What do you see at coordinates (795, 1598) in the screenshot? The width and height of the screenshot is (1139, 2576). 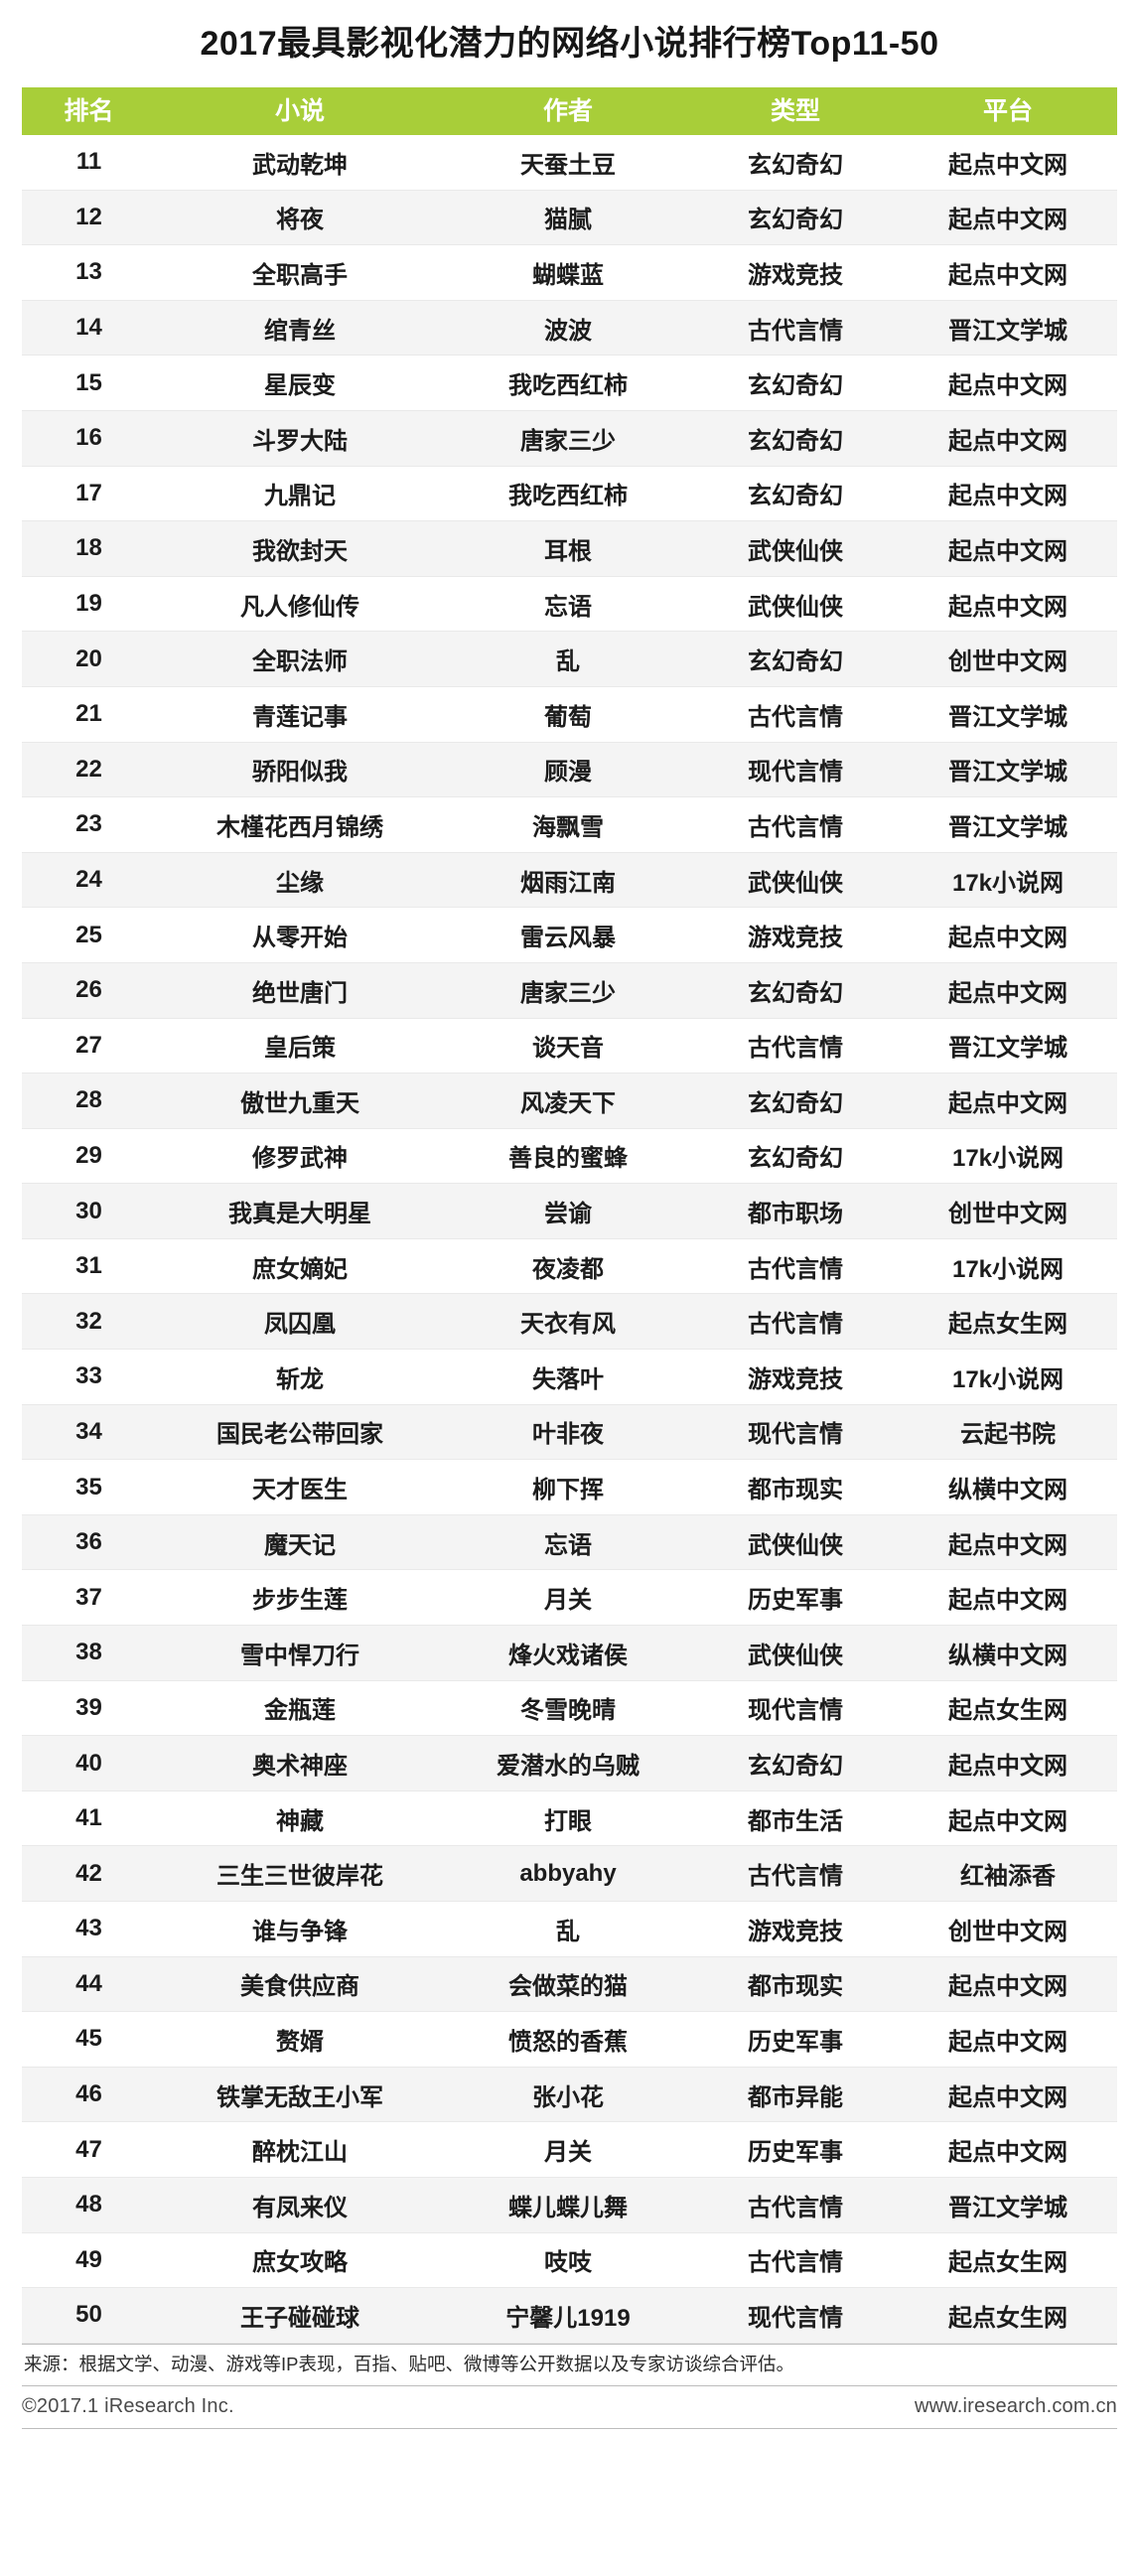 I see `cell-genre: 历史军事` at bounding box center [795, 1598].